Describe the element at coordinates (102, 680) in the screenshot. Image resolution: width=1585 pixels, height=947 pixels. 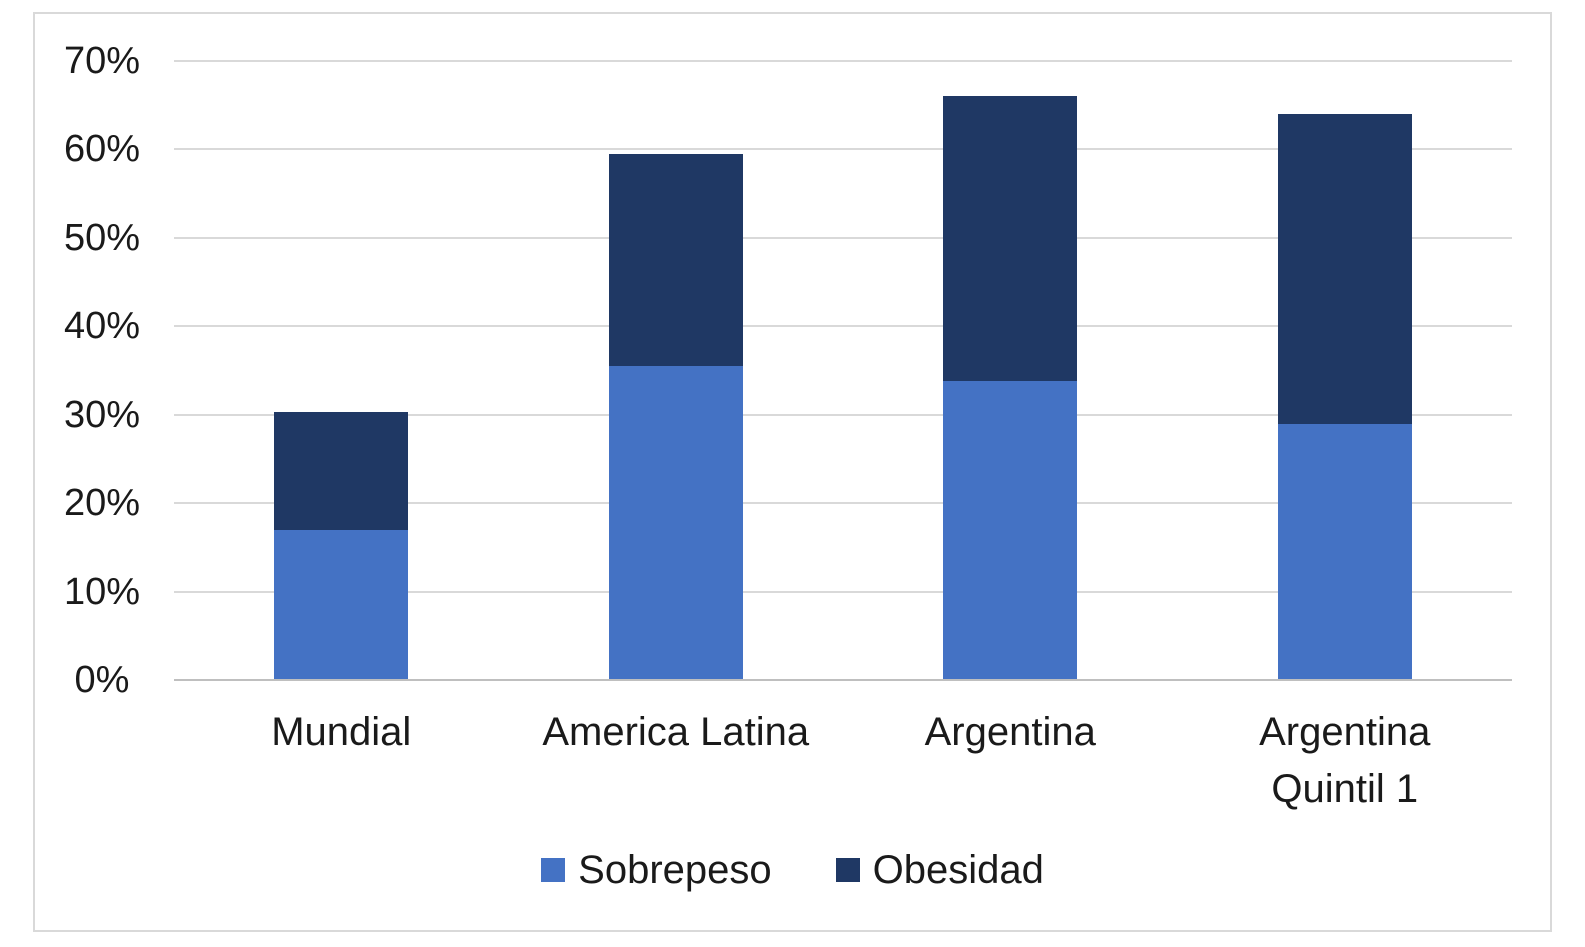
I see `y-axis-label-0pct: 0%` at that location.